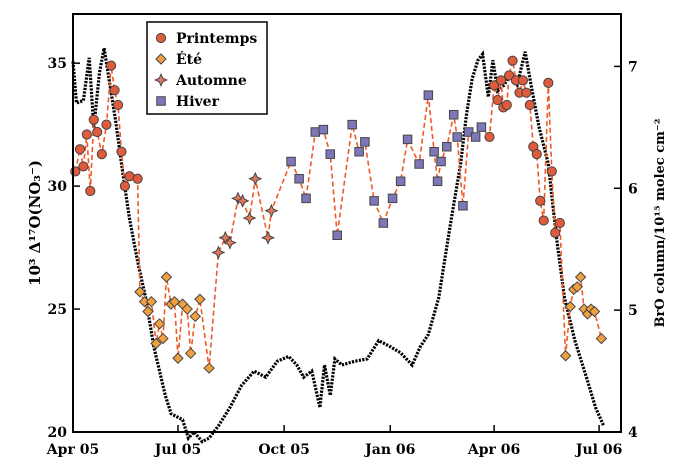  Describe the element at coordinates (189, 59) in the screenshot. I see `legend-label: Été` at that location.